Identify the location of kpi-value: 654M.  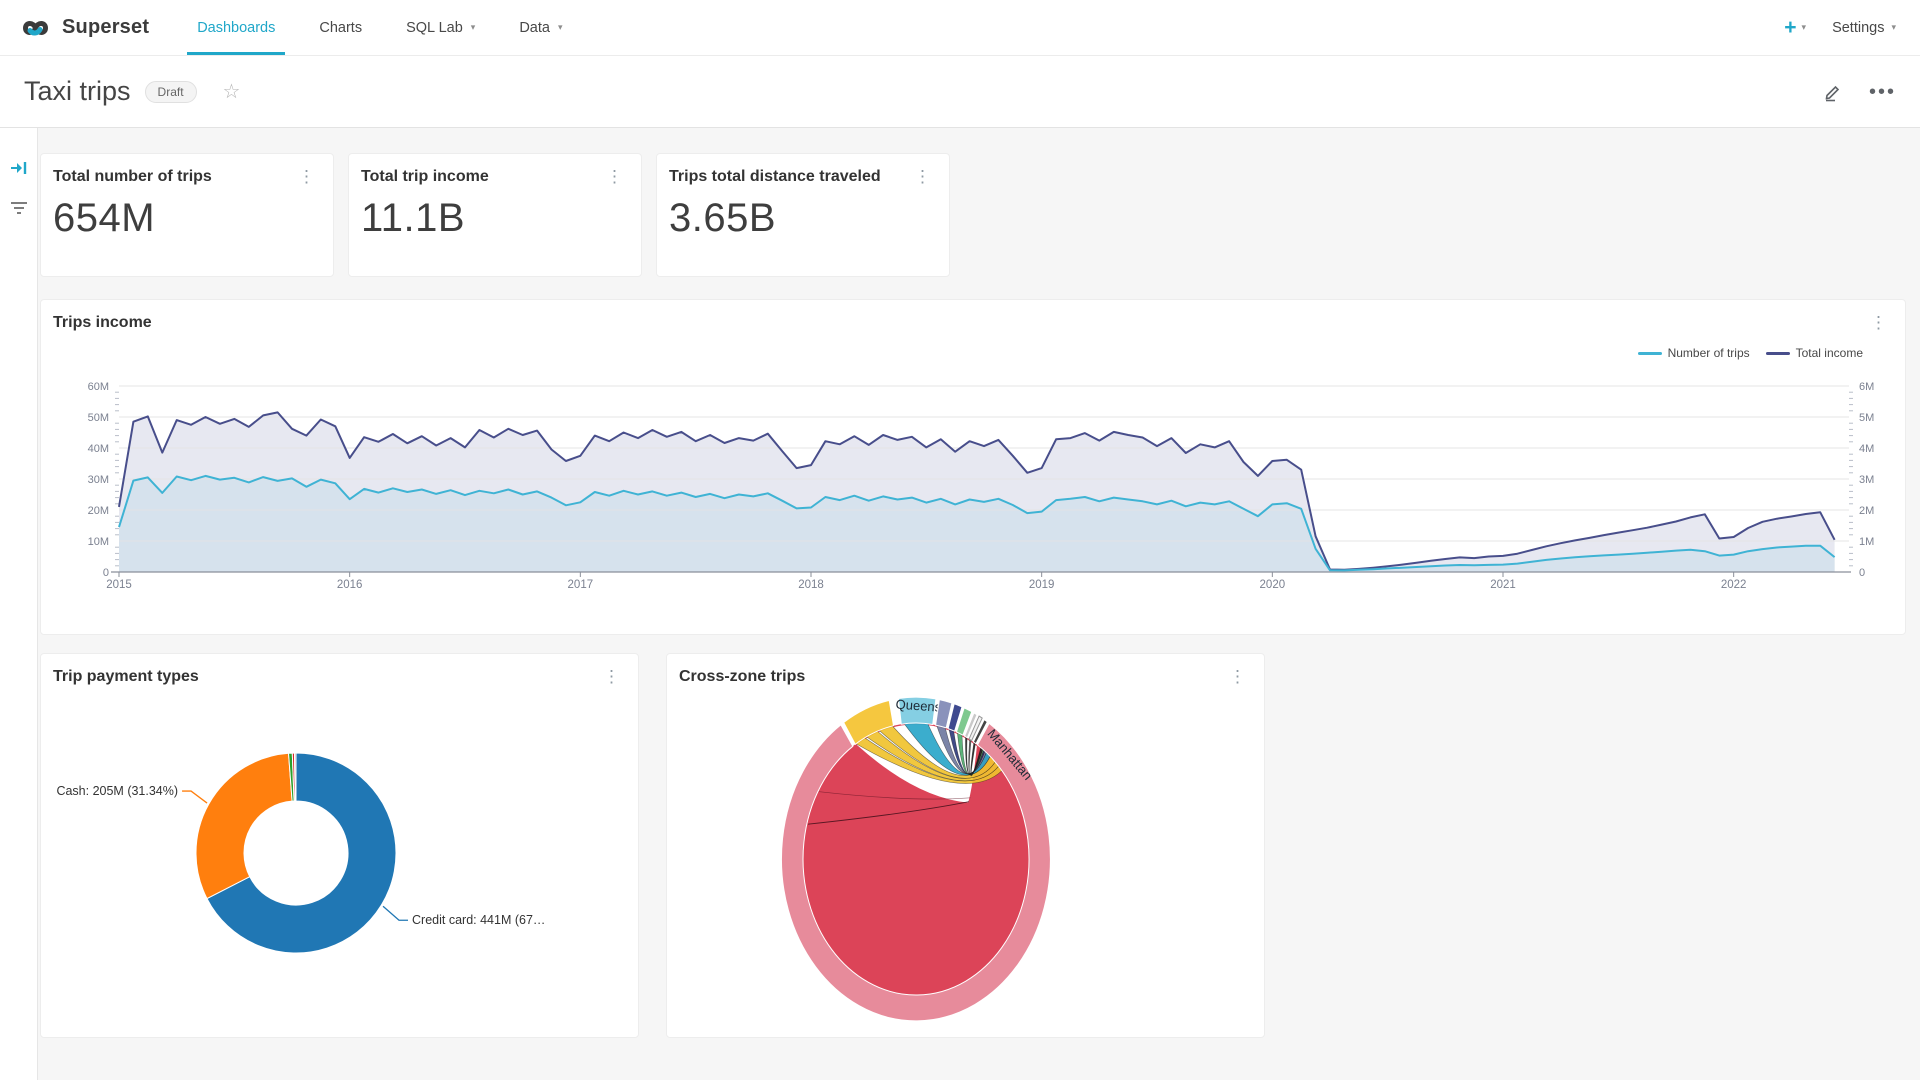
(104, 218).